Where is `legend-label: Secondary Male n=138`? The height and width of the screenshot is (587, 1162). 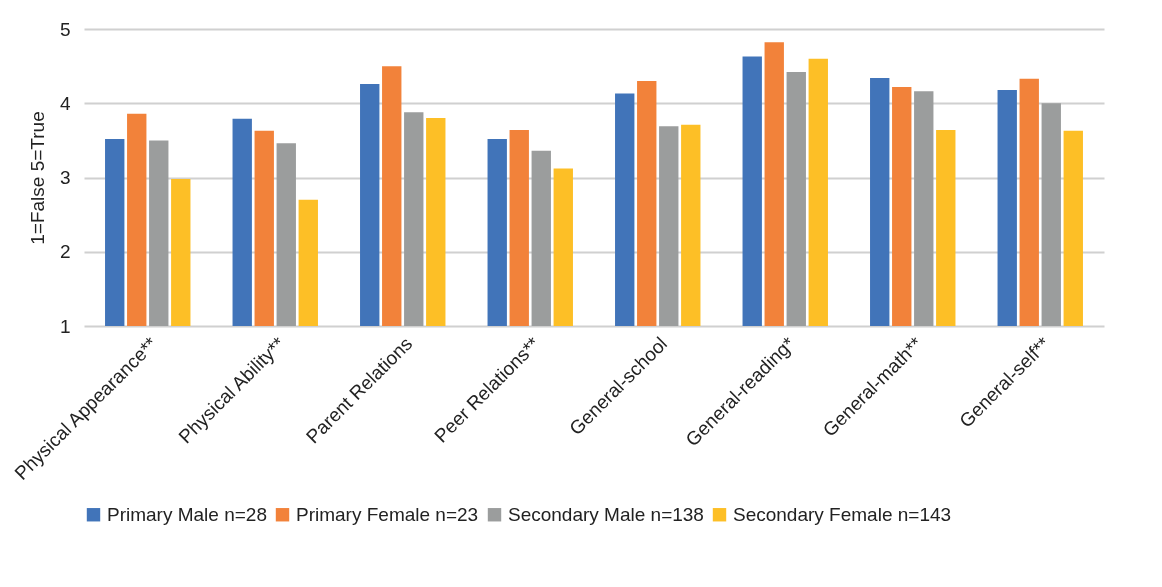
legend-label: Secondary Male n=138 is located at coordinates (606, 514).